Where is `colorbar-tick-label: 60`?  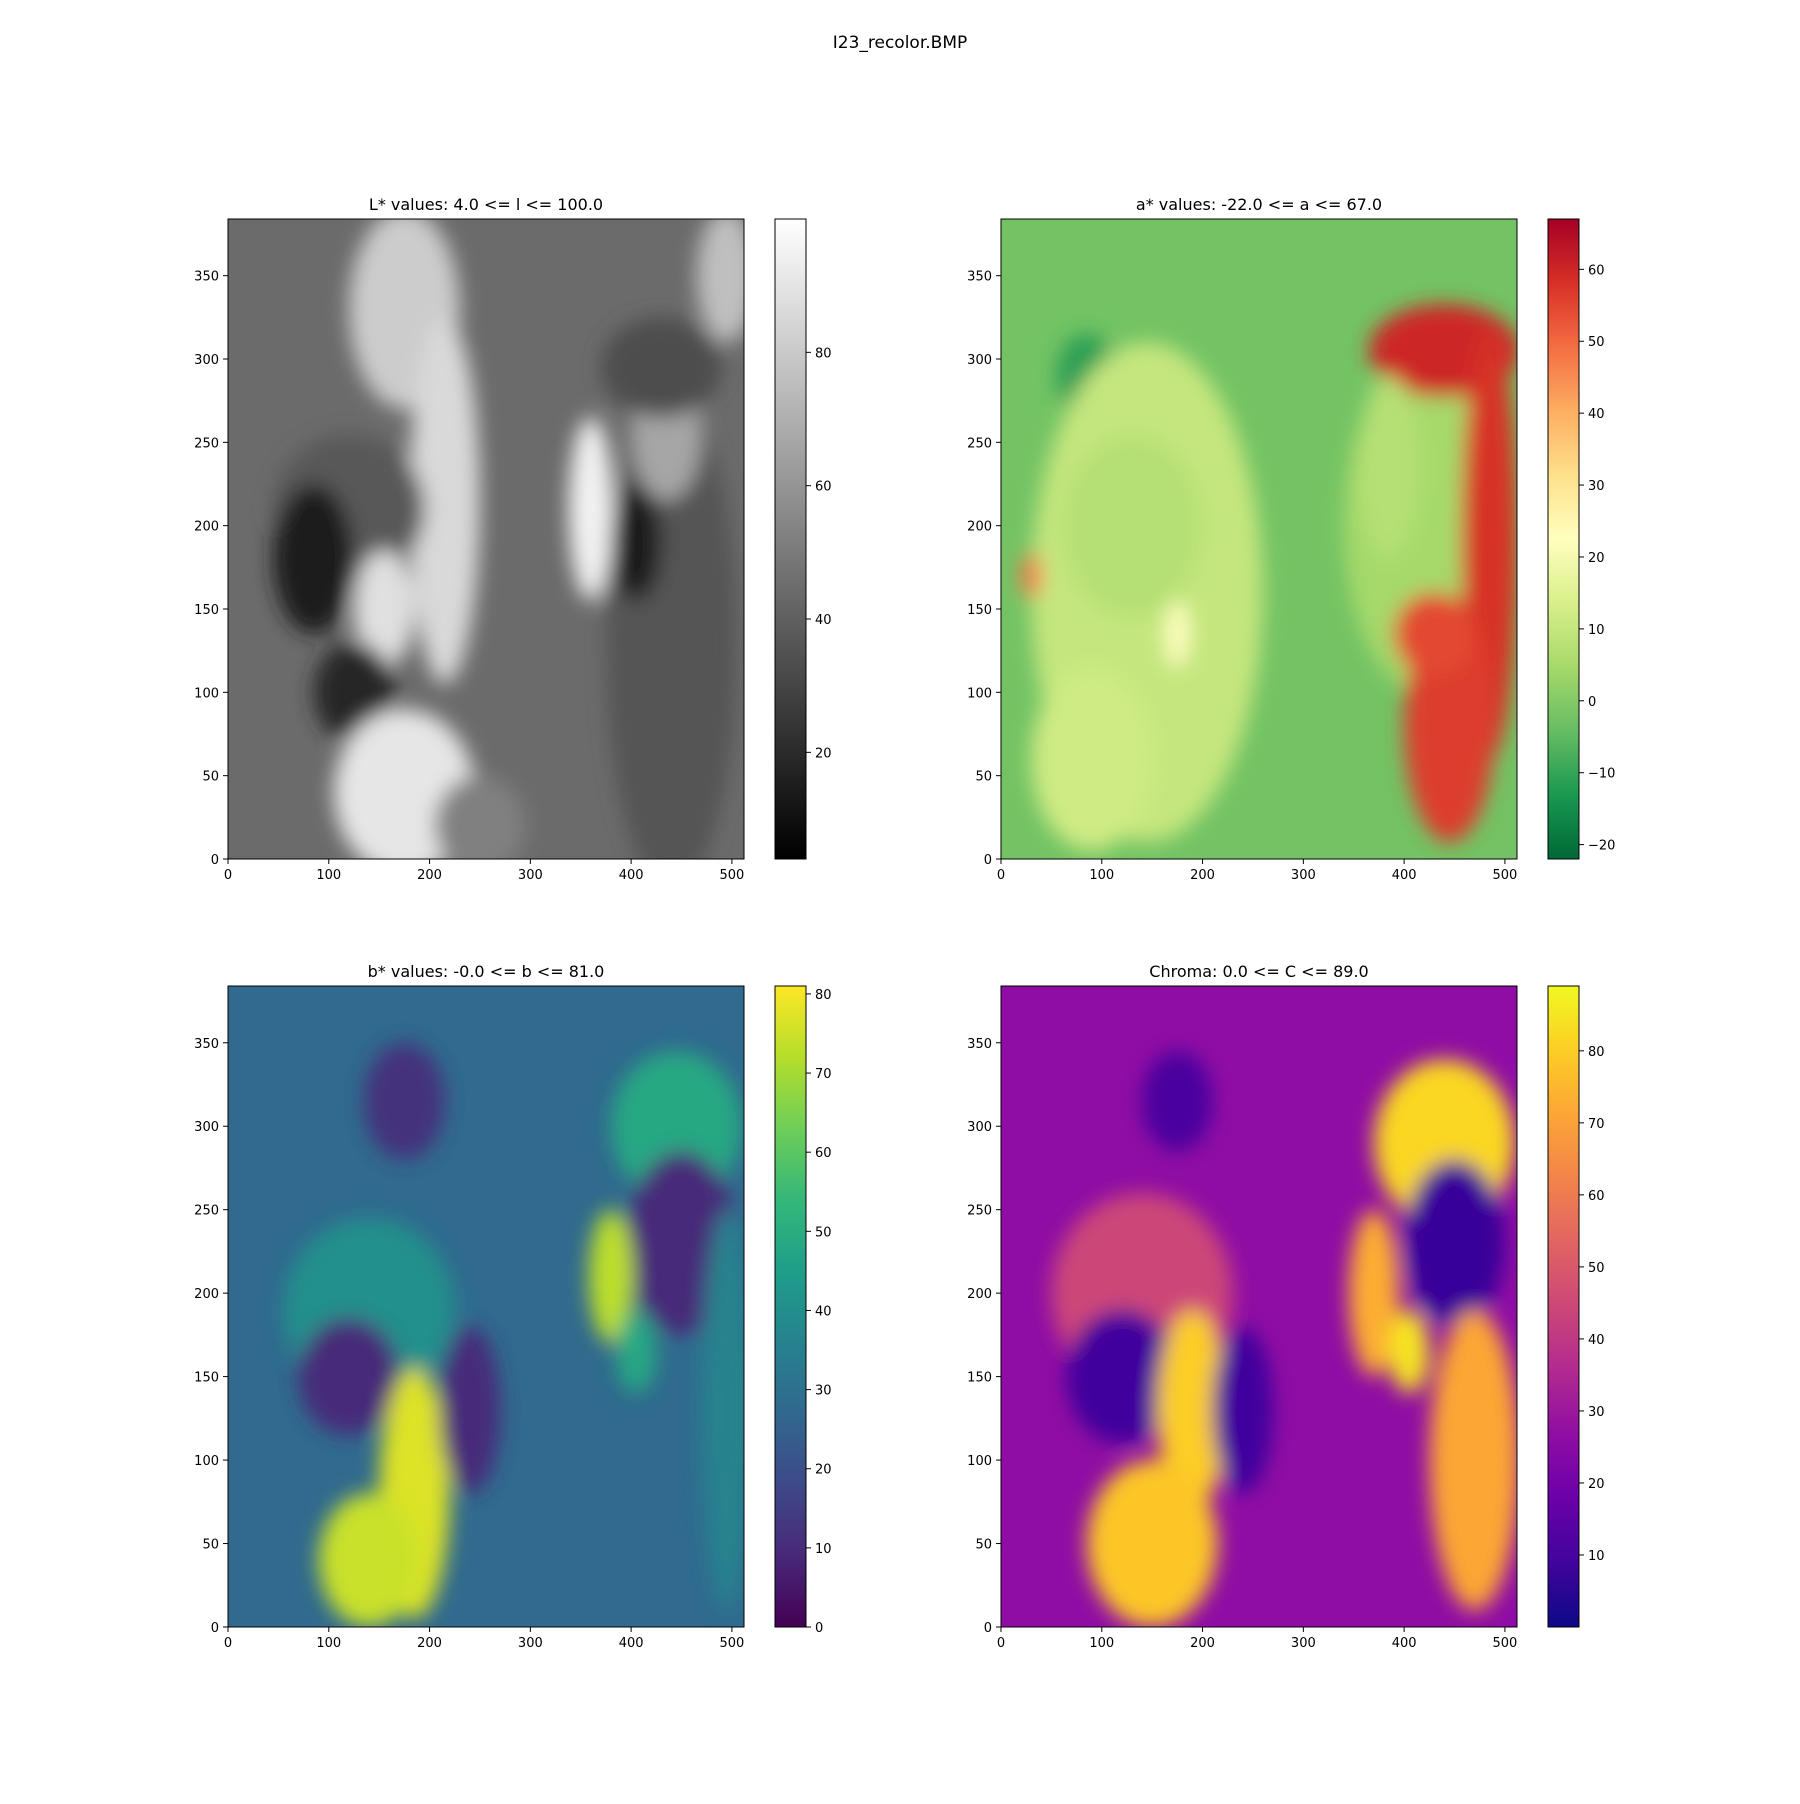
colorbar-tick-label: 60 is located at coordinates (1596, 270).